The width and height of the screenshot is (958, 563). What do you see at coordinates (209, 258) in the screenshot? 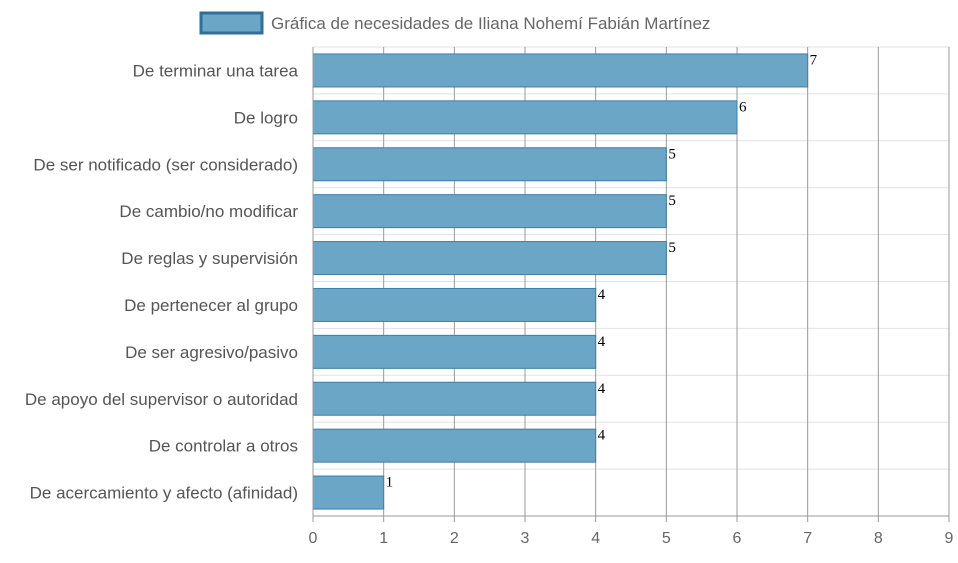
I see `category-label: De reglas y supervisión` at bounding box center [209, 258].